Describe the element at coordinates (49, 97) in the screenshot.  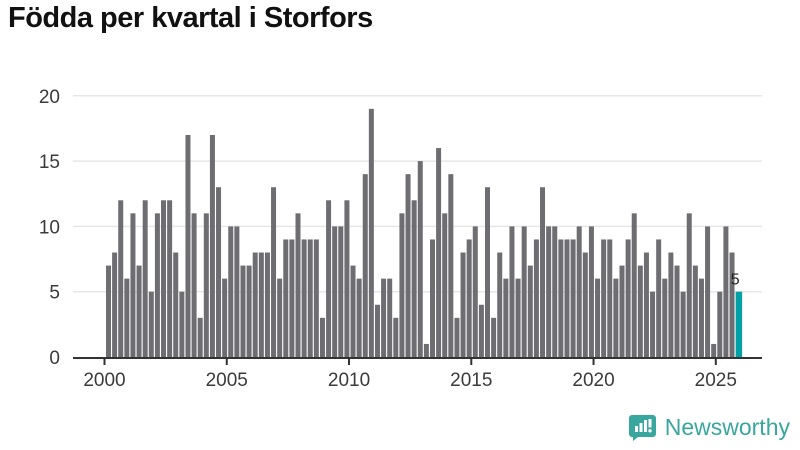
I see `y-axis-tick-label: 20` at that location.